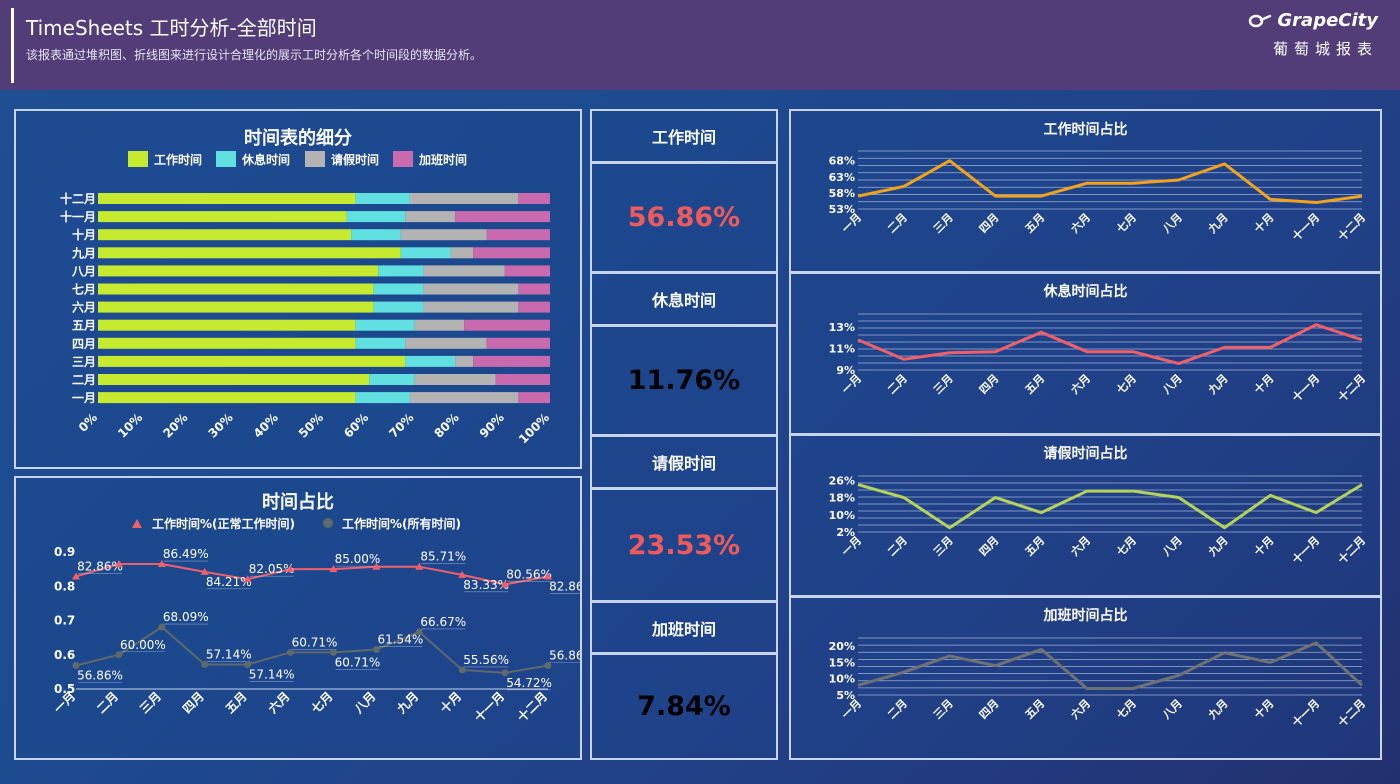  I want to click on kpi-leave-value-box: 23.53%, so click(684, 545).